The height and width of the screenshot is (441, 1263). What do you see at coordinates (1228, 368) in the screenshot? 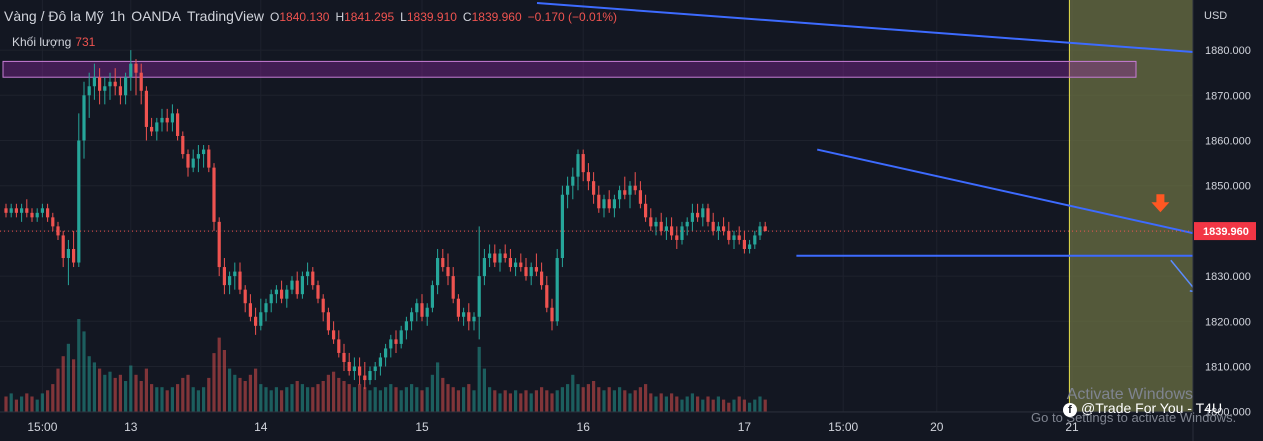
I see `y-tick-label: 1810.000` at bounding box center [1228, 368].